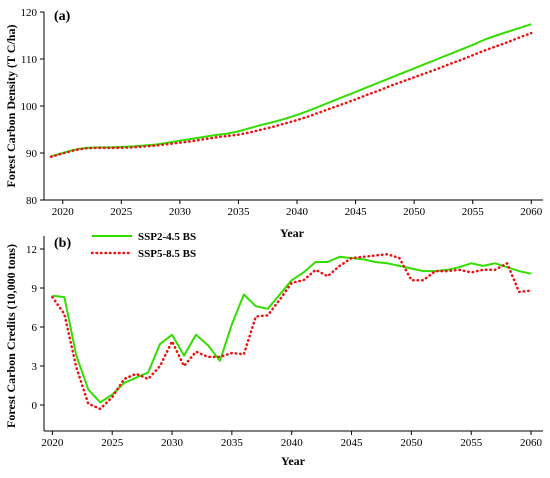 This screenshot has width=550, height=478. What do you see at coordinates (62, 243) in the screenshot?
I see `panel-b-label: (b)` at bounding box center [62, 243].